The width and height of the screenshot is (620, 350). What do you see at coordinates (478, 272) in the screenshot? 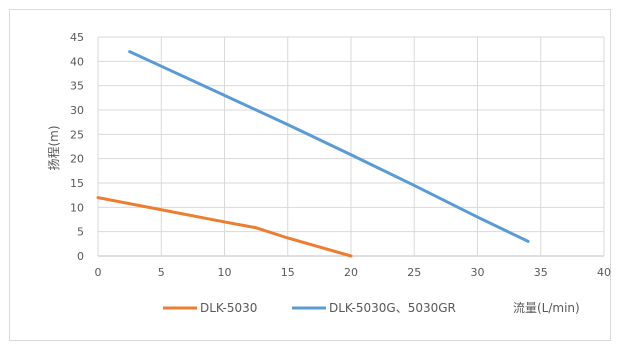
I see `x-tick-label: 30` at bounding box center [478, 272].